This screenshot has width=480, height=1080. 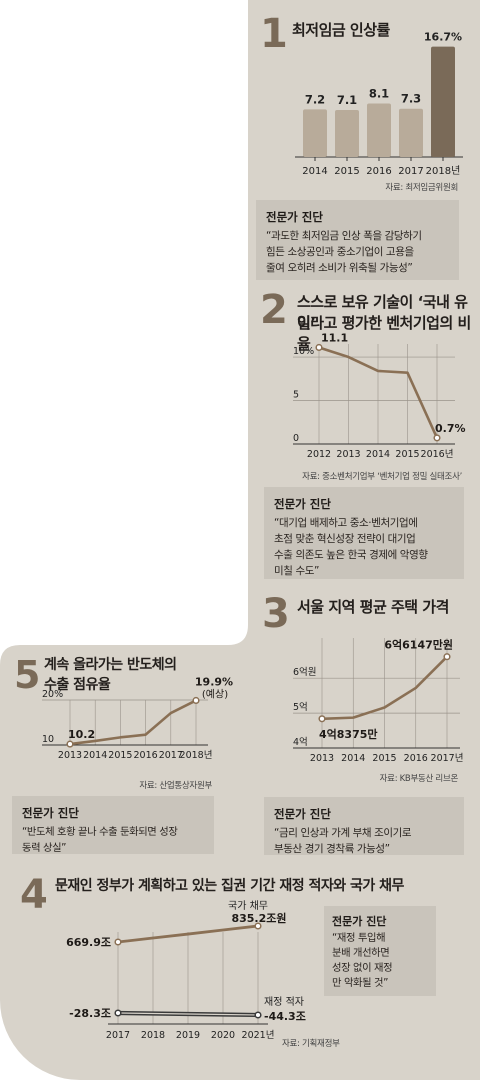 What do you see at coordinates (334, 337) in the screenshot?
I see `data-label: 11.1` at bounding box center [334, 337].